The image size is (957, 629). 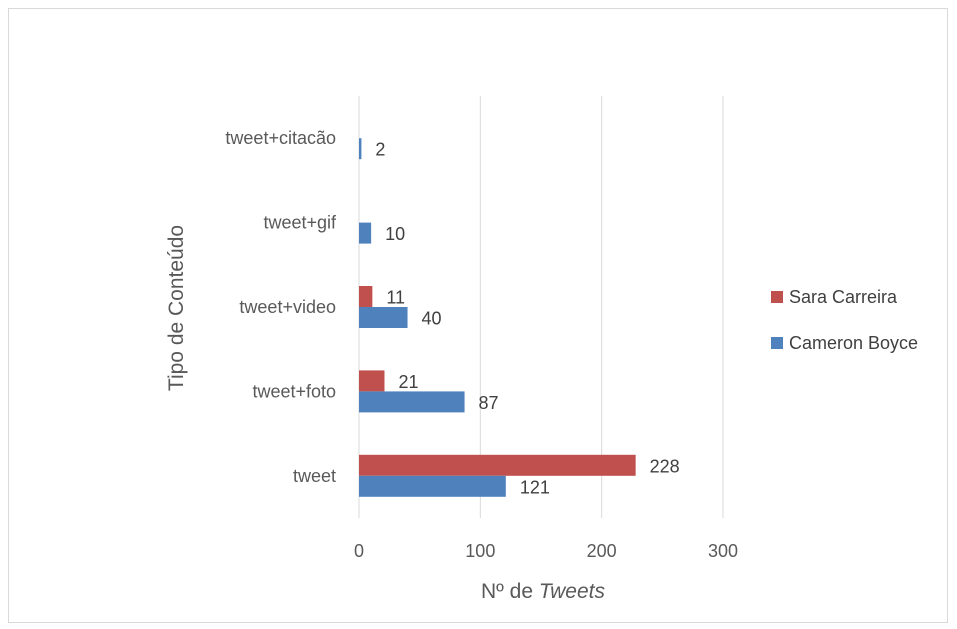 I want to click on x-tick-label: 100, so click(x=480, y=551).